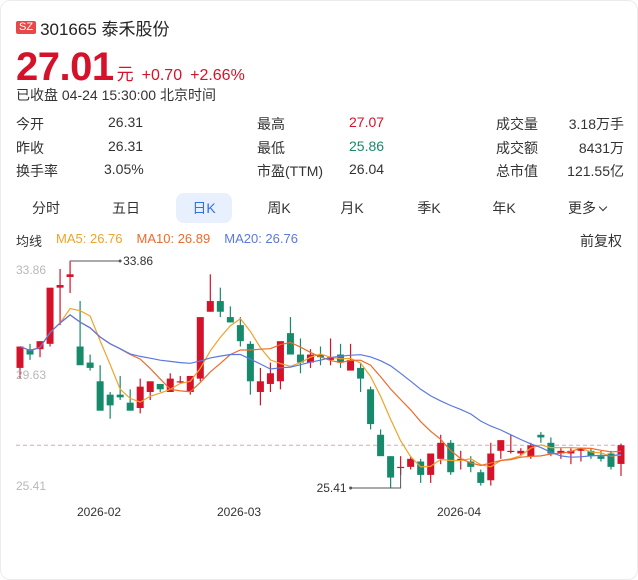  Describe the element at coordinates (261, 238) in the screenshot. I see `ma20-value: MA20: 26.76` at that location.